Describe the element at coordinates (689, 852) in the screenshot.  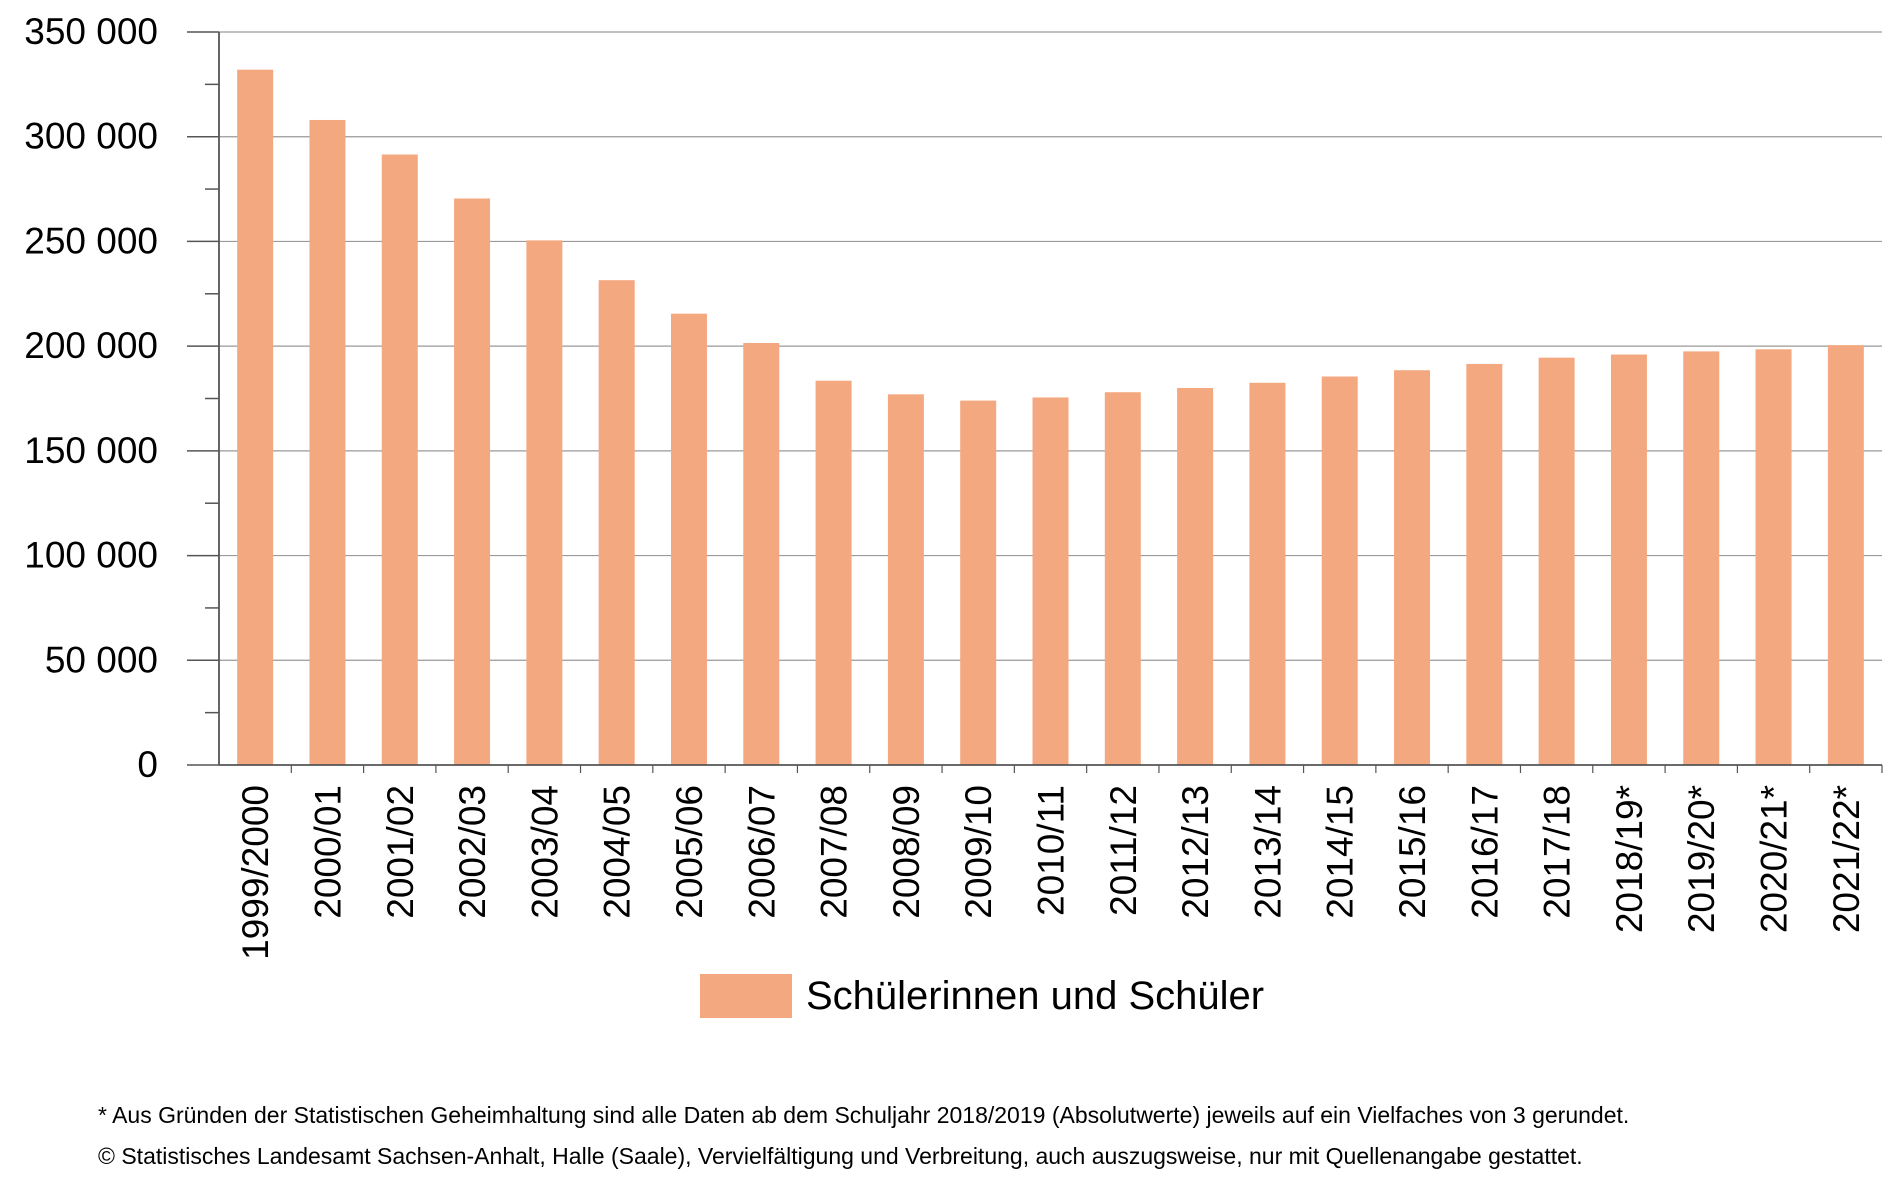
I see `x-tick-label: 2005/06` at that location.